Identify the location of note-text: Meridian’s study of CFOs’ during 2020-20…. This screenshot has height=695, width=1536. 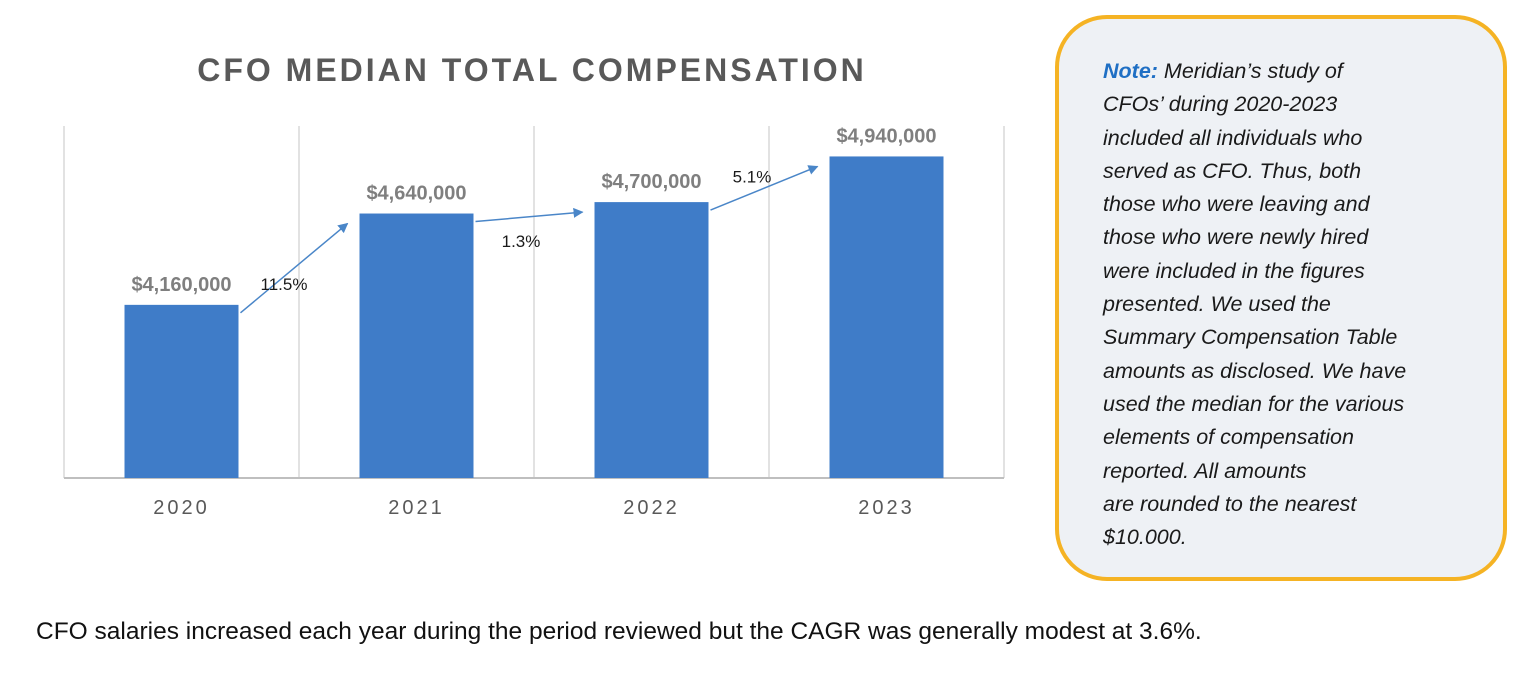
(1255, 304).